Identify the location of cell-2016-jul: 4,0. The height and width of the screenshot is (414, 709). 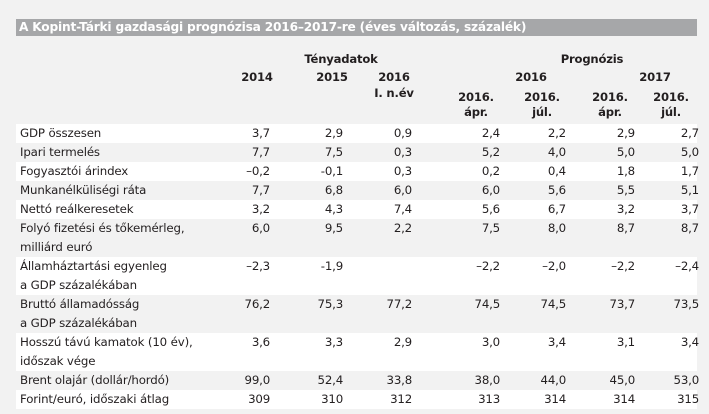
(556, 152).